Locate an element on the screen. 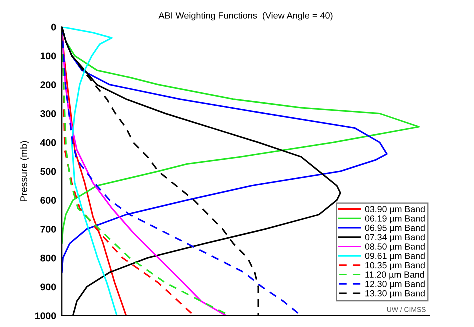 The height and width of the screenshot is (327, 474). legend-label: 12.30 µm Band is located at coordinates (395, 285).